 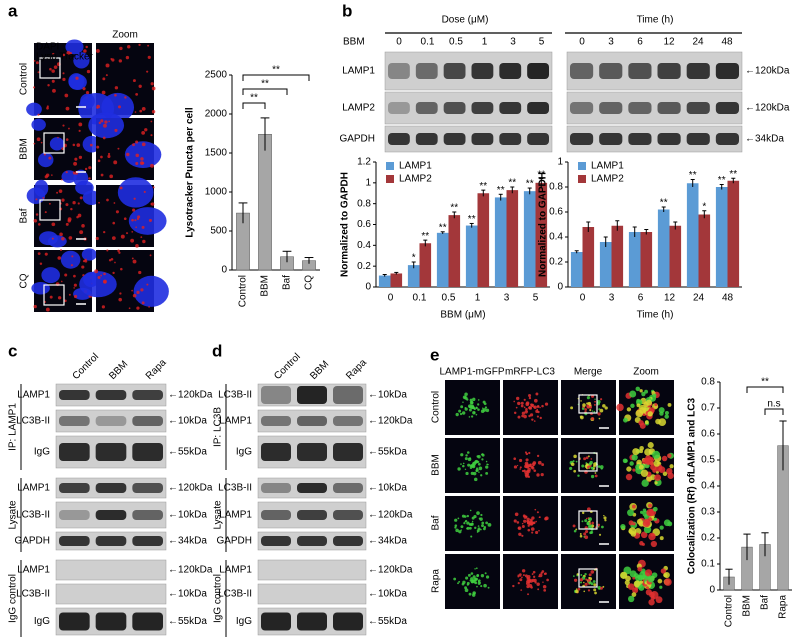 I want to click on y-tick-label: 1000, so click(x=216, y=192).